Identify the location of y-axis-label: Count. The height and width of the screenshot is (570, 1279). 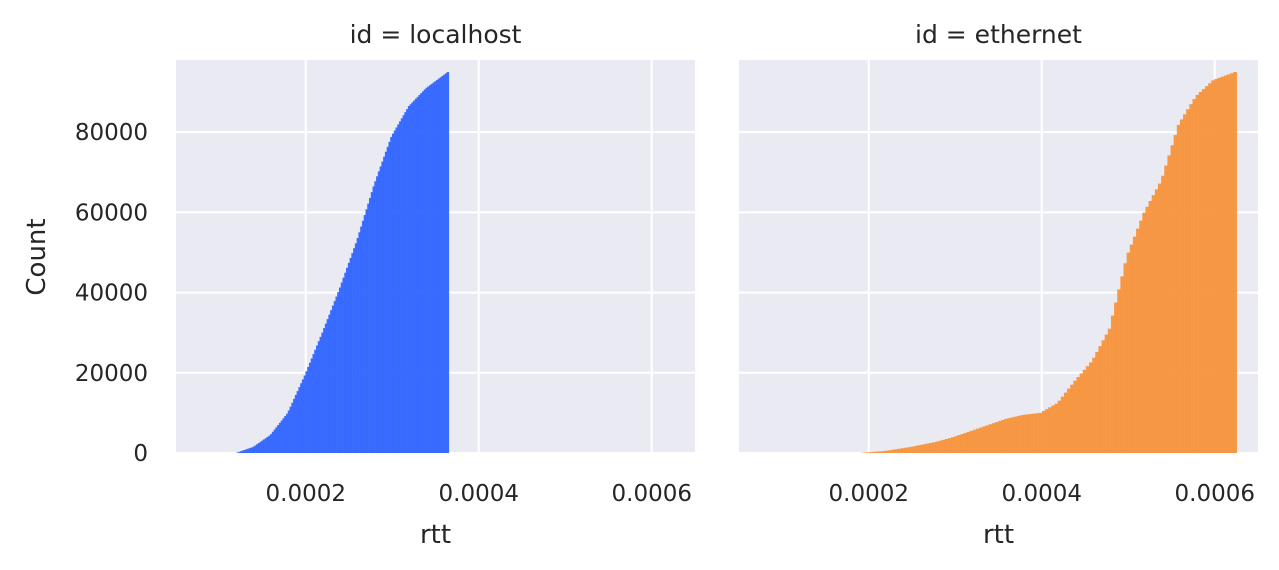
(37, 256).